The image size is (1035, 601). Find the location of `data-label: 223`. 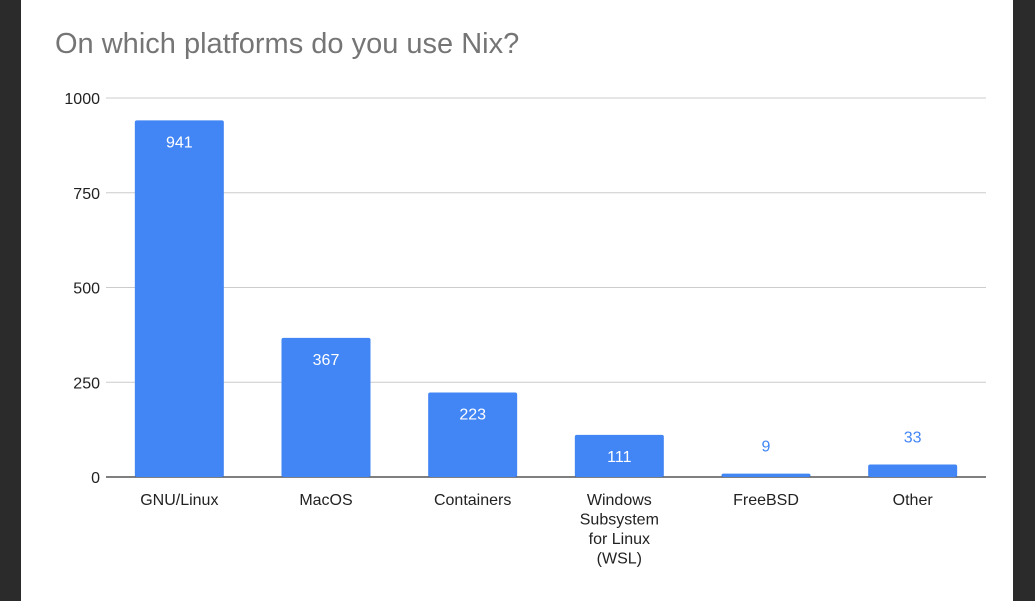

data-label: 223 is located at coordinates (472, 414).